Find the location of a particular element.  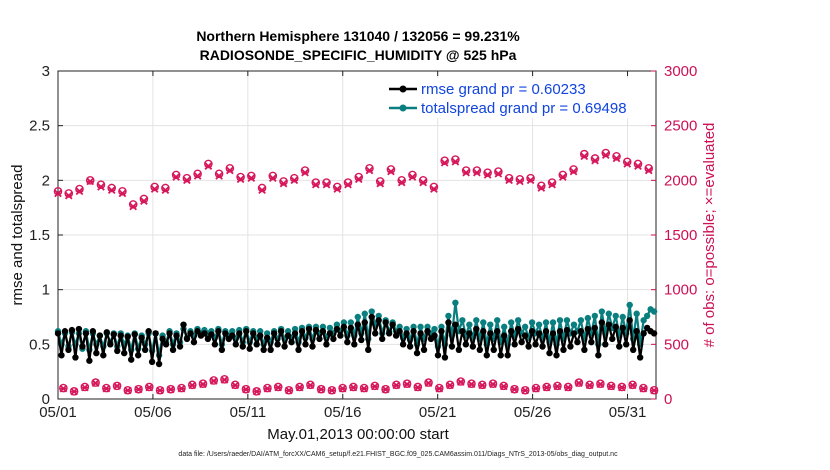

y-right-tick-label: 0 is located at coordinates (668, 399).